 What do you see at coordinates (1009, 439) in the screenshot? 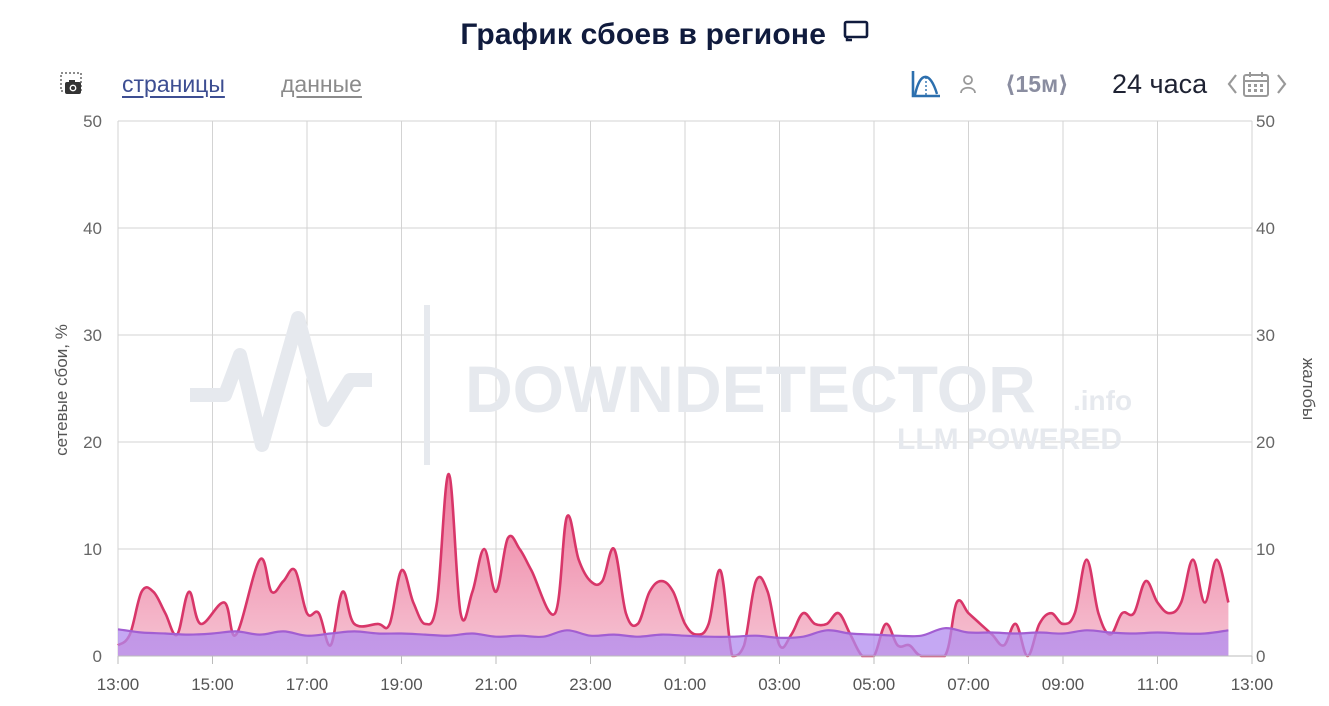
I see `watermark-sub: LLM POWERED` at bounding box center [1009, 439].